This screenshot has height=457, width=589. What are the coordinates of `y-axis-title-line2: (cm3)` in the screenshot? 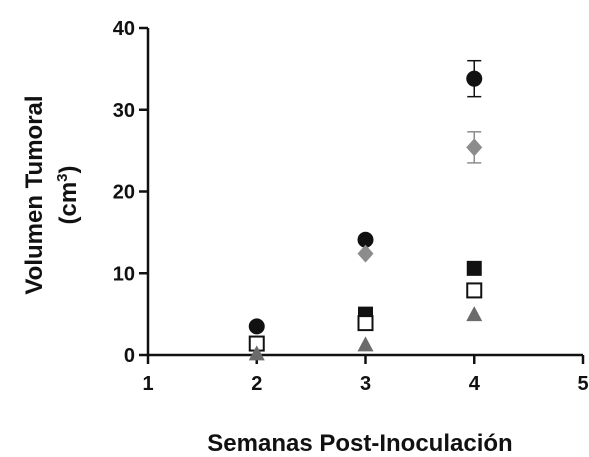 It's located at (68, 194).